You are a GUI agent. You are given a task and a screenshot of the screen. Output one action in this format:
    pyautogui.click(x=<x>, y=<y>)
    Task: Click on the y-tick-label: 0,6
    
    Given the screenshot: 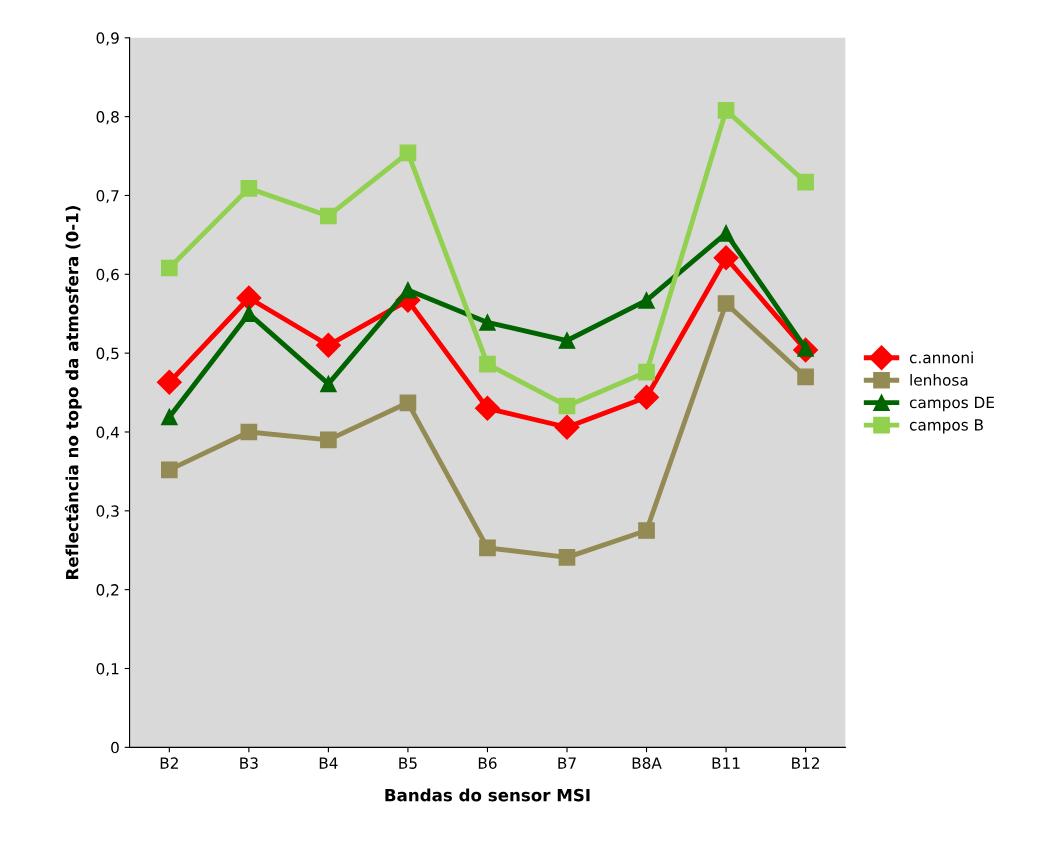 What is the action you would take?
    pyautogui.click(x=107, y=275)
    